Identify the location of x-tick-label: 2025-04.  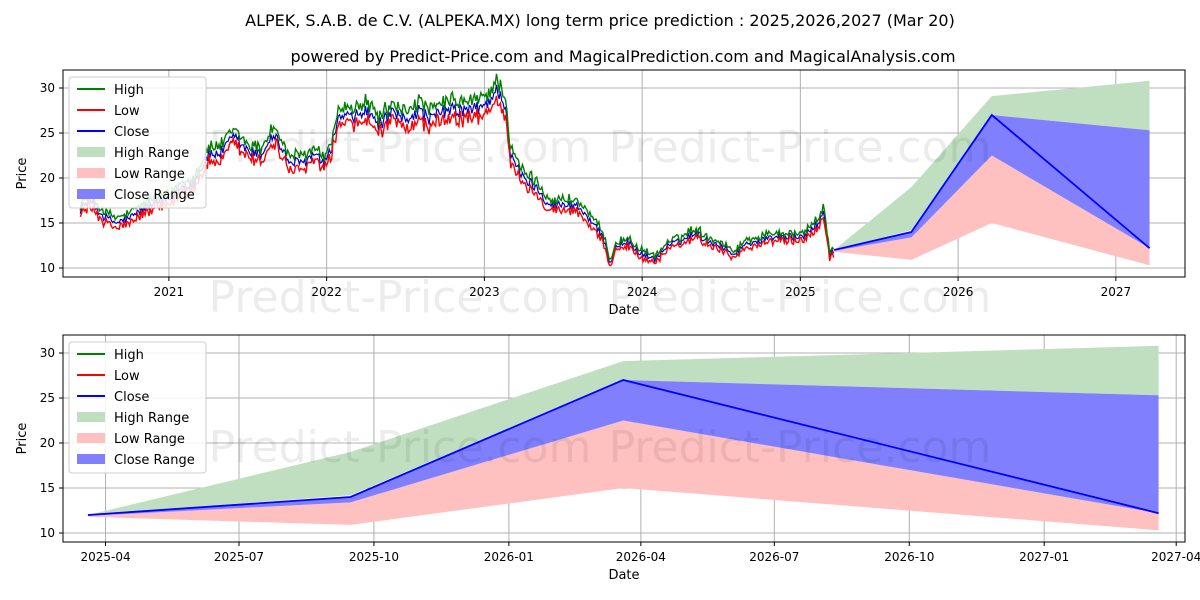
(105, 557).